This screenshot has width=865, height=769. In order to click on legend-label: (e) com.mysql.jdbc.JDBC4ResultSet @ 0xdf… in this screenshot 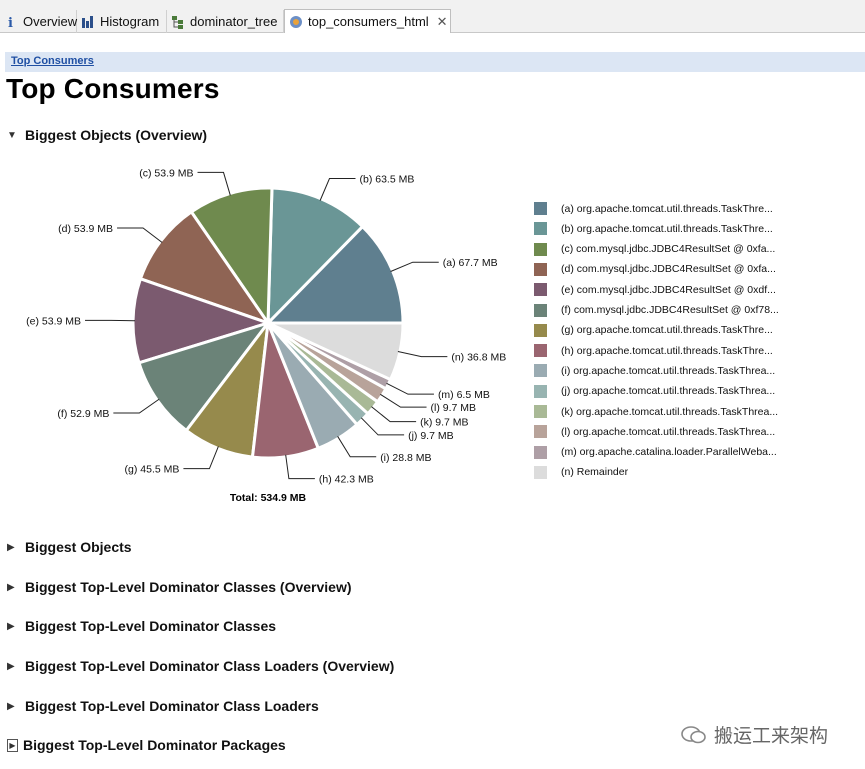, I will do `click(668, 289)`.